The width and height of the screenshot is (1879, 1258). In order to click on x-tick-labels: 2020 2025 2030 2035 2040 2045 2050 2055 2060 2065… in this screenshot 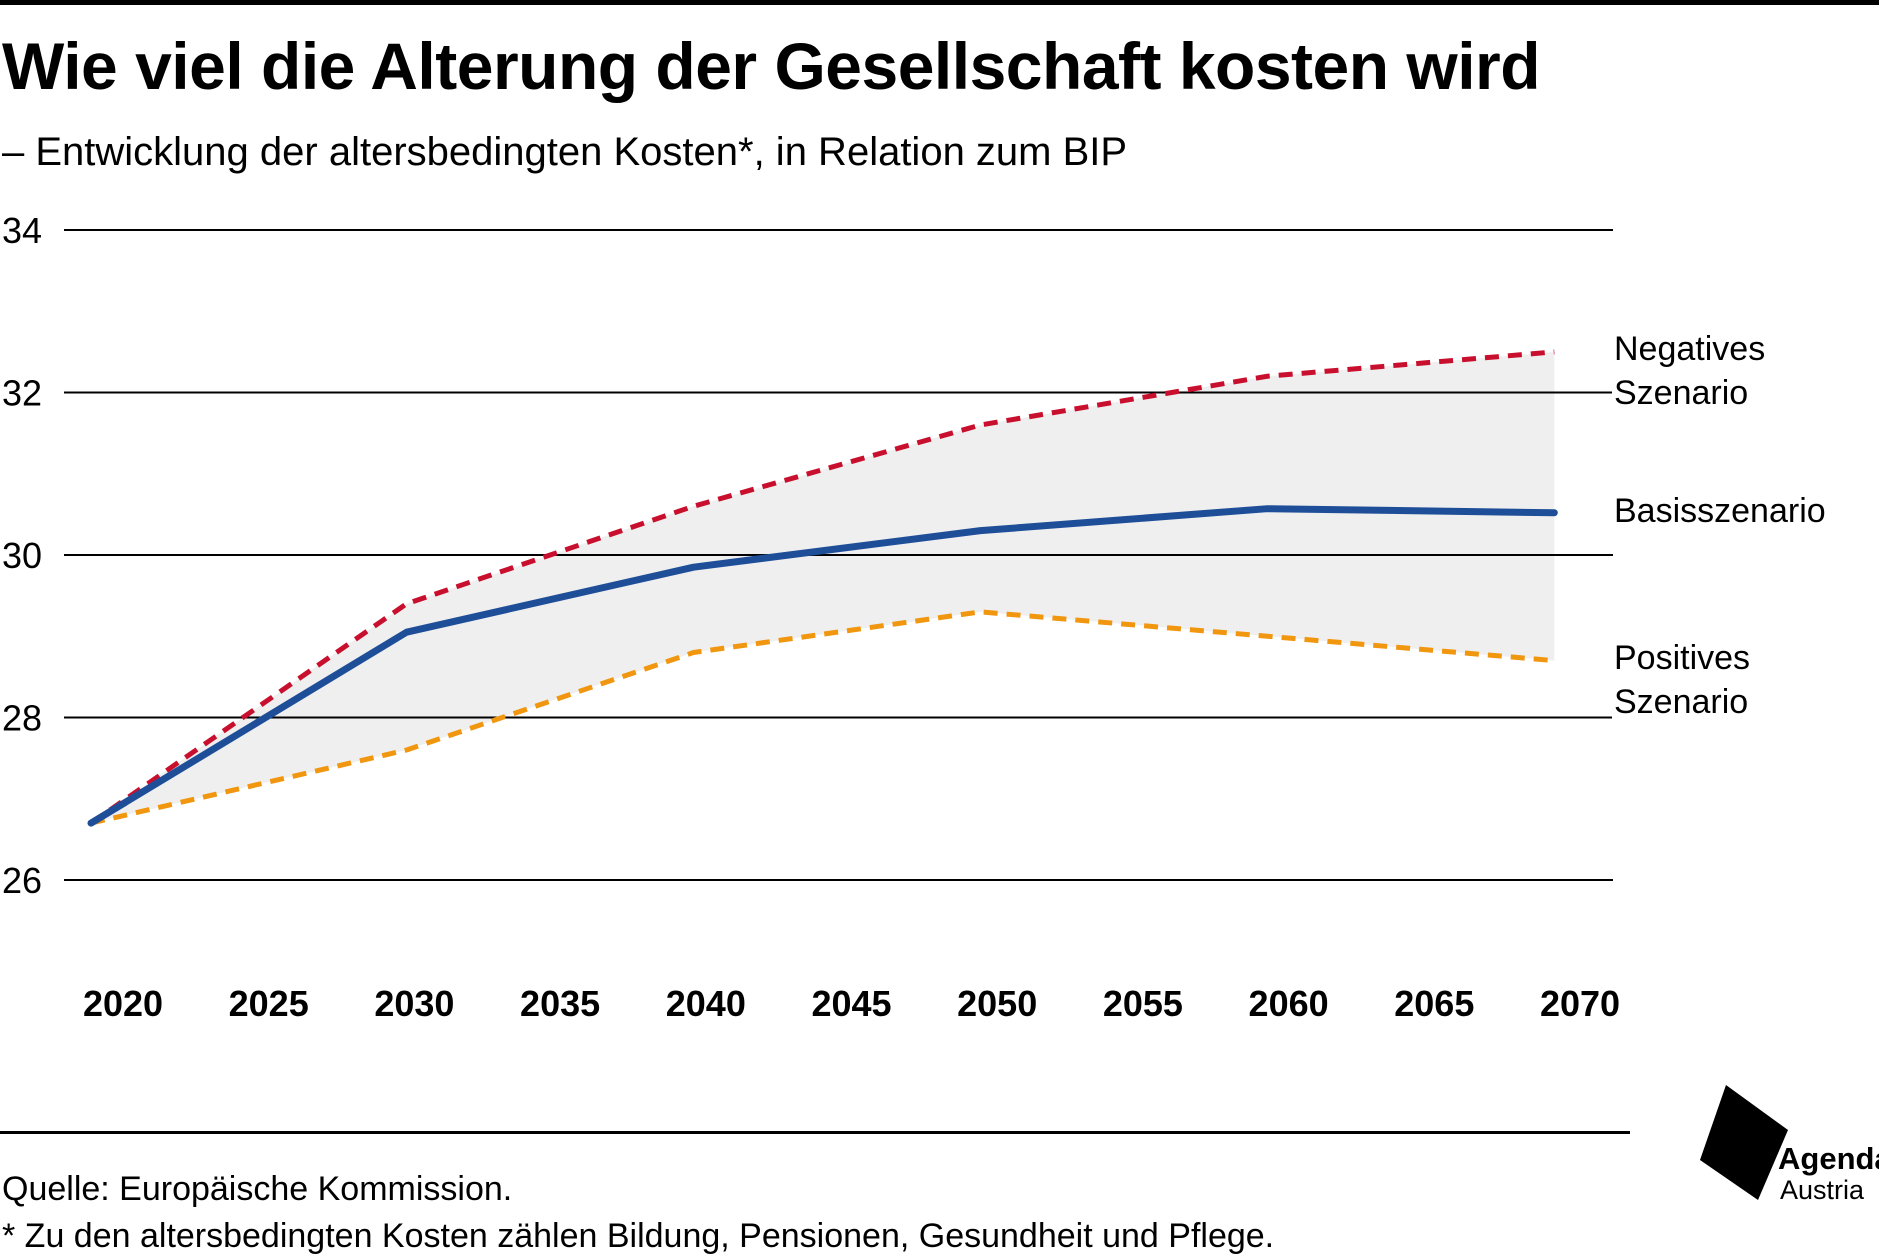, I will do `click(851, 1003)`.